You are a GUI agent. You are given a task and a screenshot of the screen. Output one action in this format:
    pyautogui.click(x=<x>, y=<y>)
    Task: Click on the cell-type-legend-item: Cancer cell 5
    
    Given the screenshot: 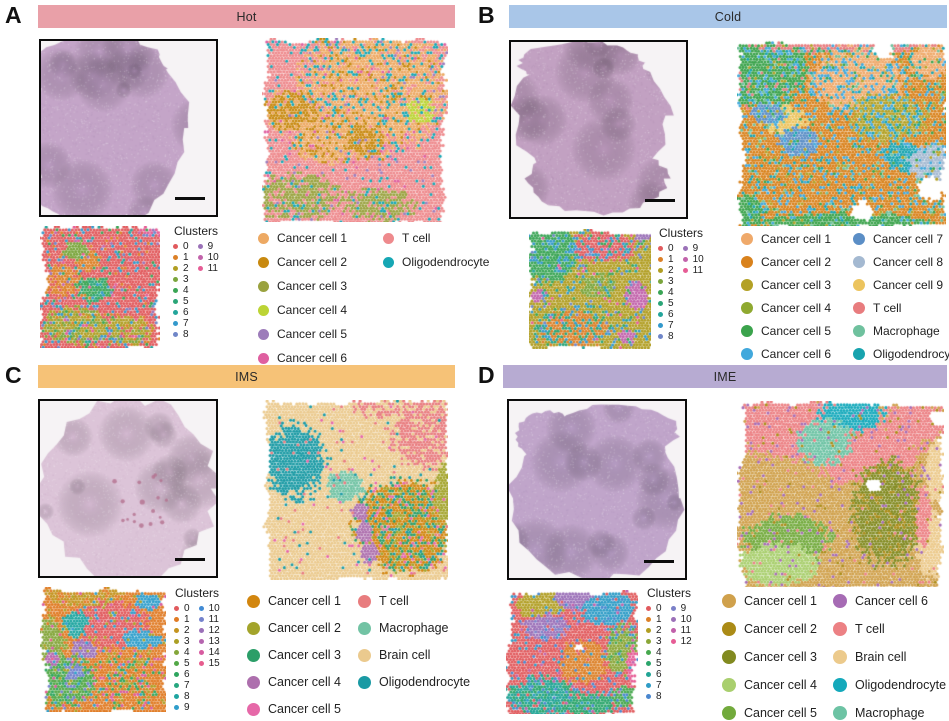 What is the action you would take?
    pyautogui.click(x=797, y=331)
    